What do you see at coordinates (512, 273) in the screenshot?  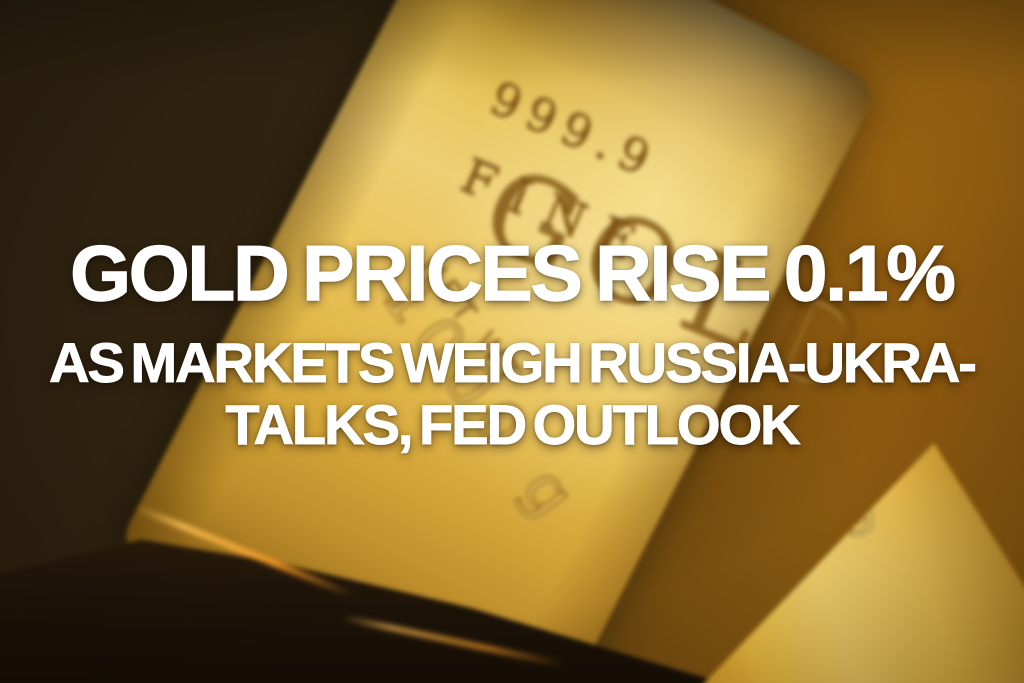 I see `headline-title: GOLD PRICES RISE 0.1%` at bounding box center [512, 273].